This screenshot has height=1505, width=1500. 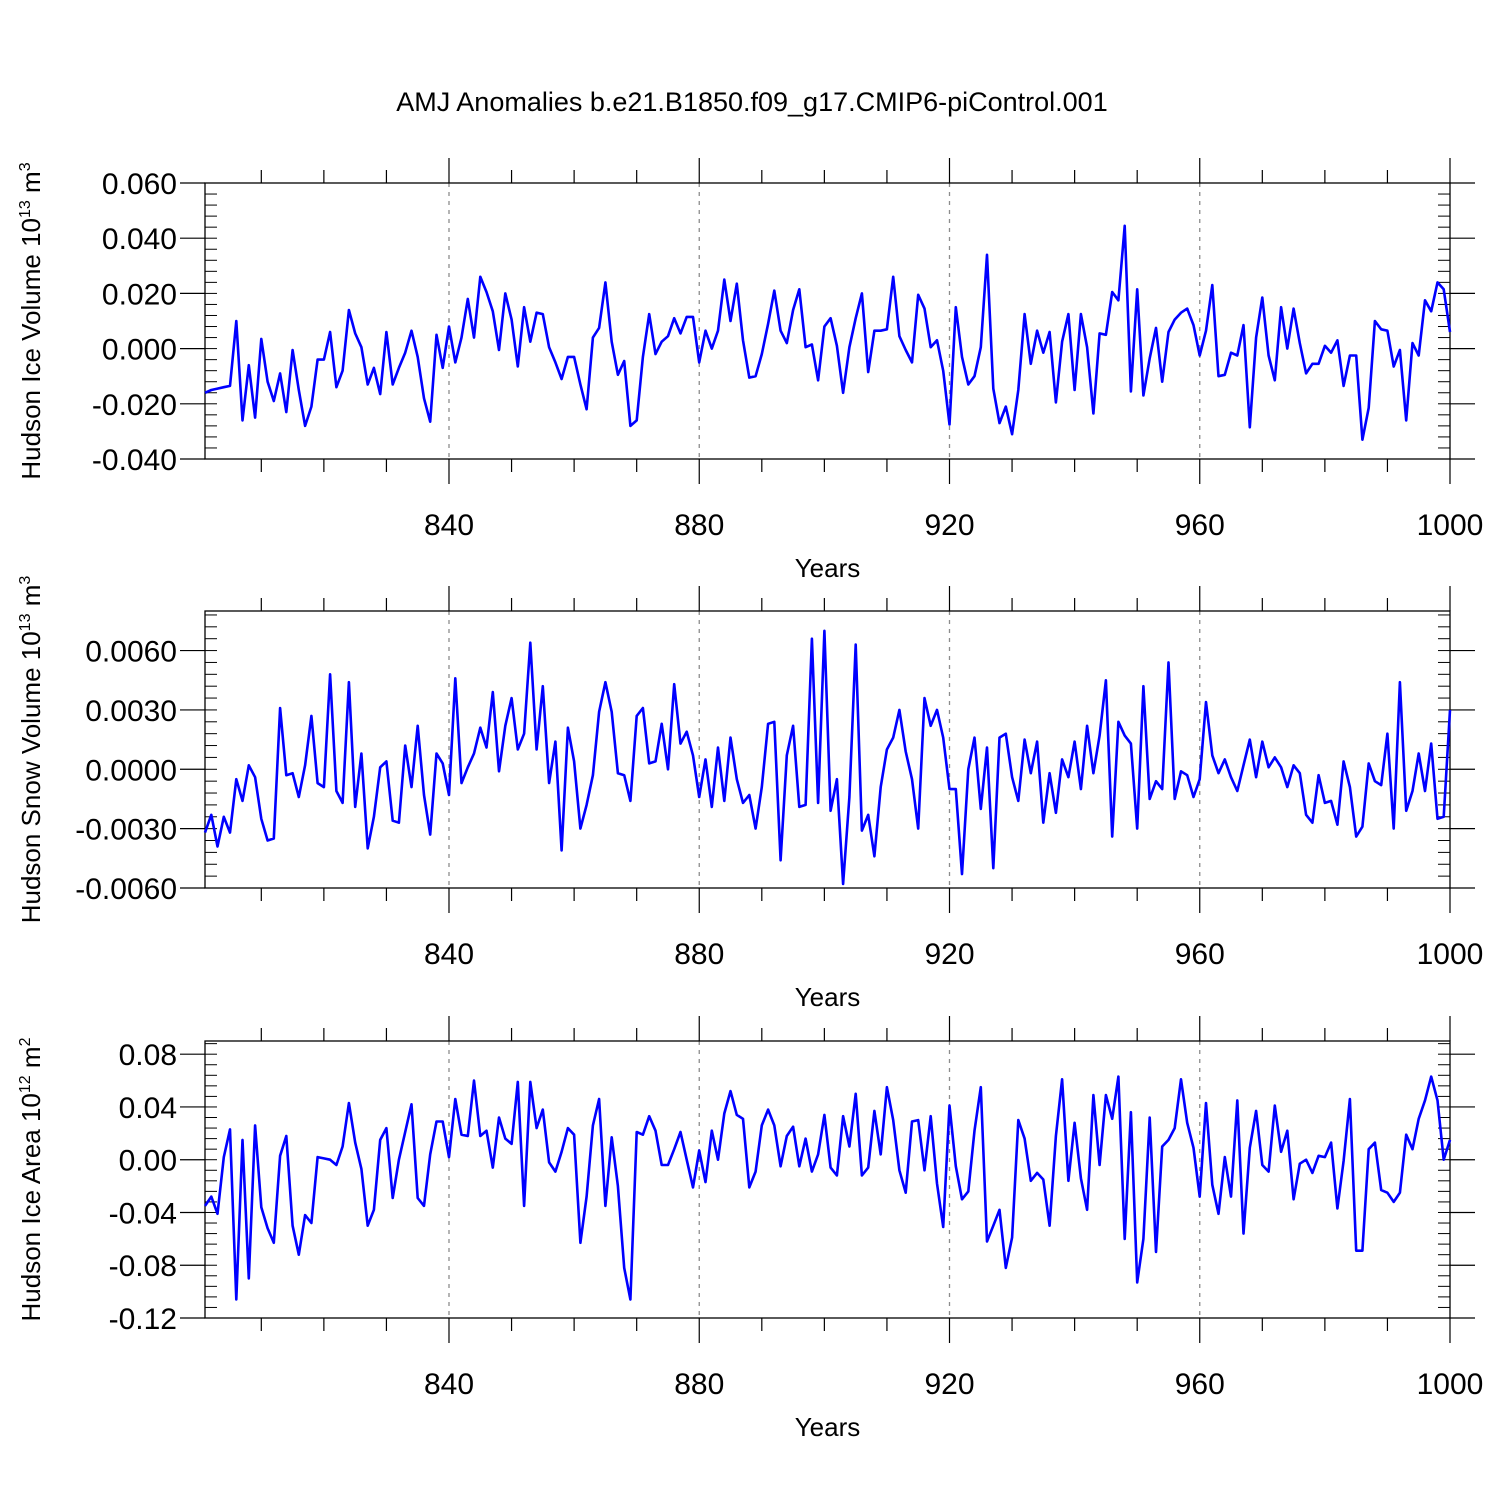 I want to click on y-tick-label: -0.020, so click(x=134, y=405).